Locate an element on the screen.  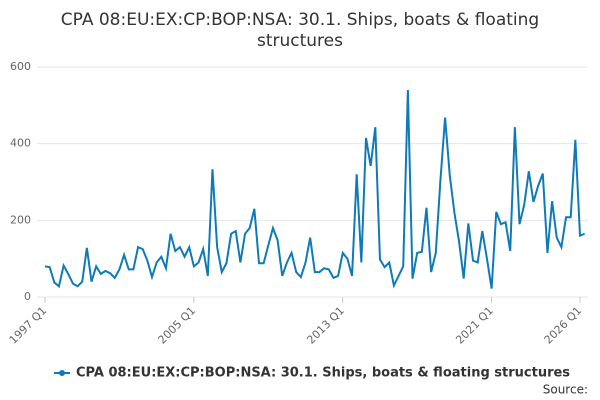
x-tick-label: 1997 Q1 is located at coordinates (28, 325).